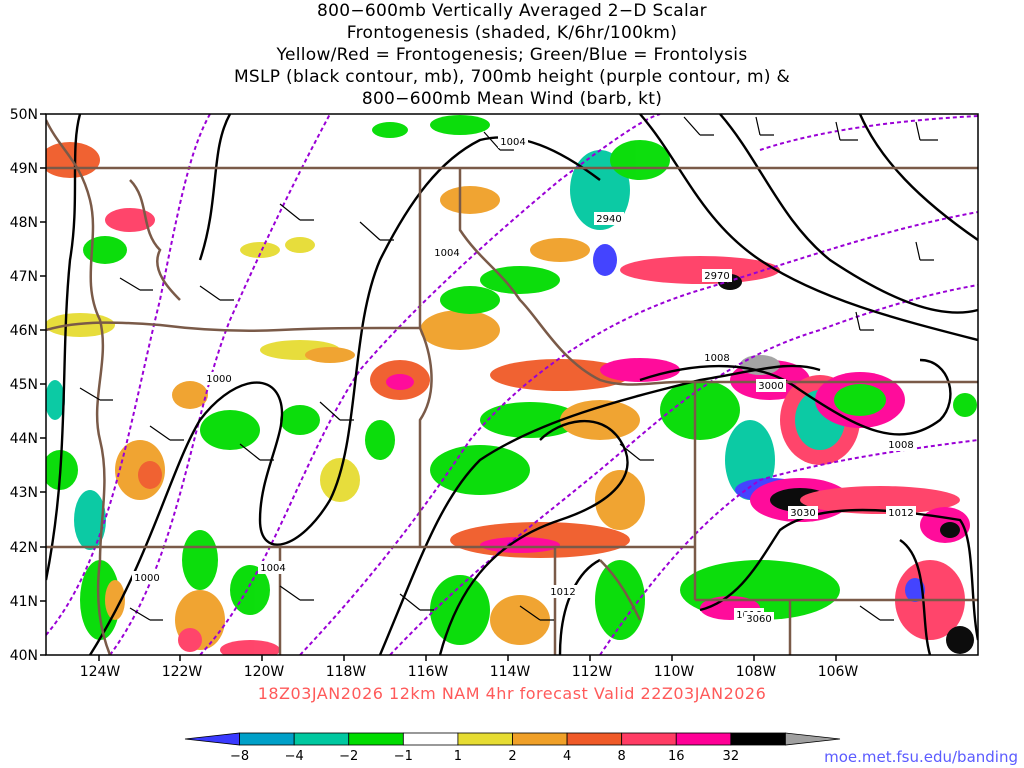 This screenshot has height=768, width=1024. What do you see at coordinates (24, 439) in the screenshot?
I see `lat-label: 44N` at bounding box center [24, 439].